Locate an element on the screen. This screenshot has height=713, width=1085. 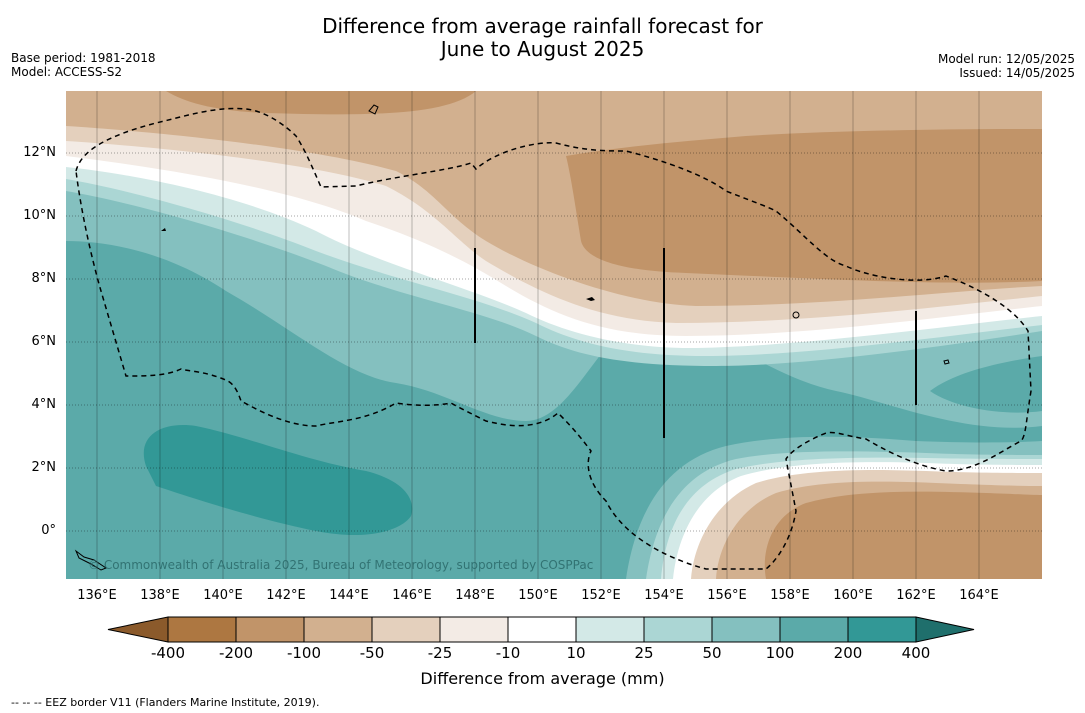
lat-tick: 0° is located at coordinates (48, 530).